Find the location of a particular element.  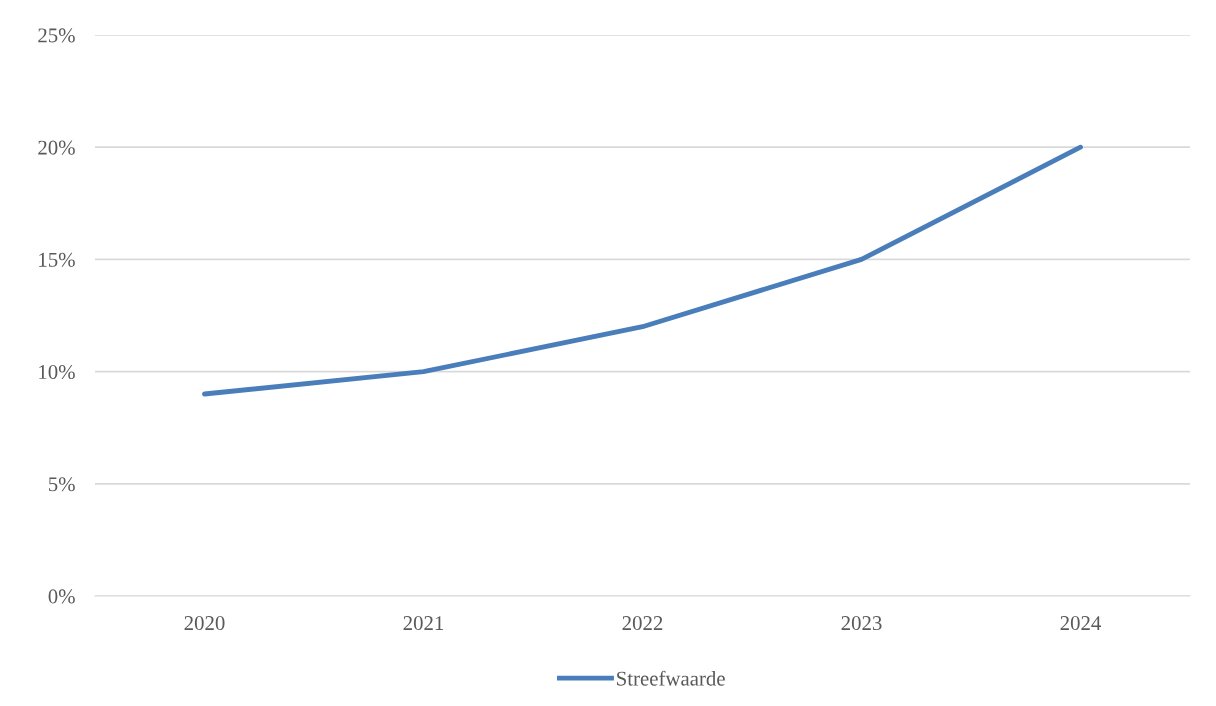

x-tick-label: 2023 is located at coordinates (861, 623).